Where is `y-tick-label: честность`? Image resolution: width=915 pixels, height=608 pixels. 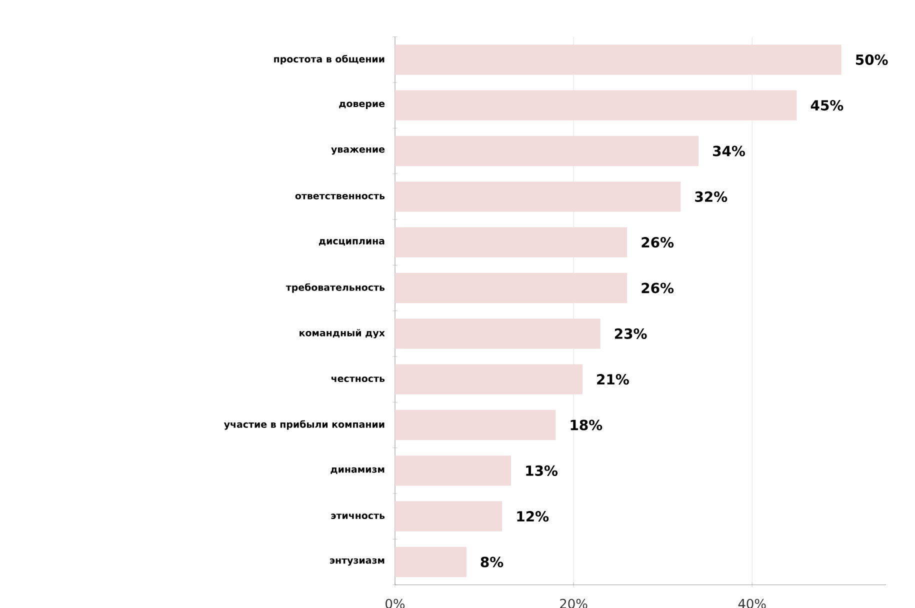
y-tick-label: честность is located at coordinates (358, 379).